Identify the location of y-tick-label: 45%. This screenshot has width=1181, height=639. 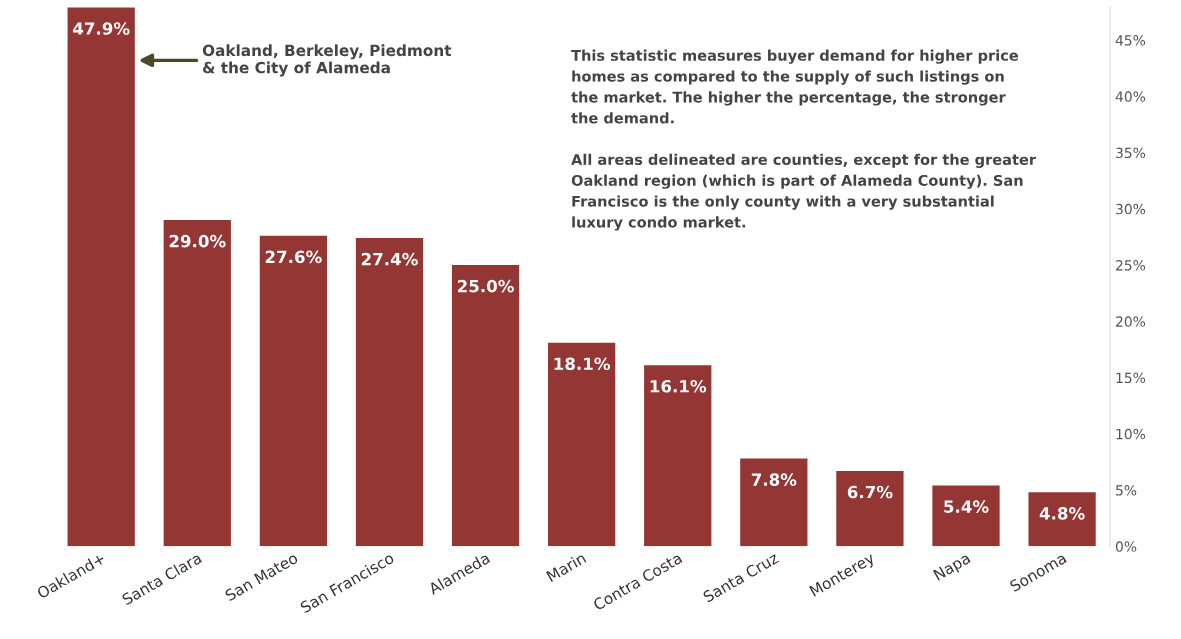
(1130, 40).